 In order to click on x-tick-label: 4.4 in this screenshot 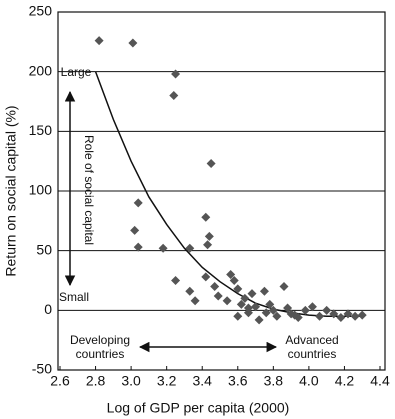, I will do `click(380, 381)`.